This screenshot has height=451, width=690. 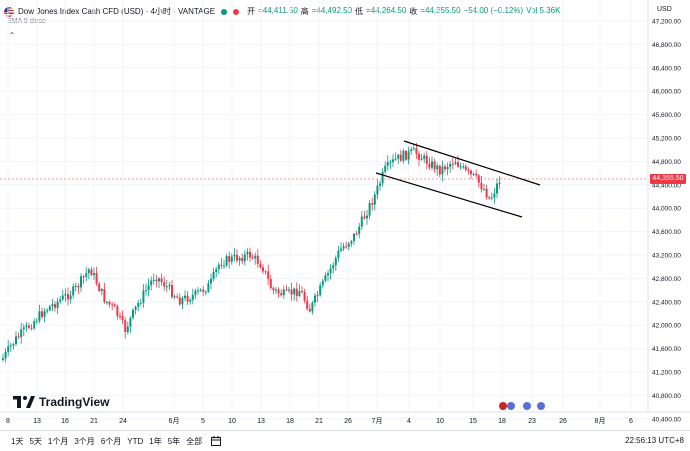 What do you see at coordinates (17, 441) in the screenshot?
I see `range-1d-button: 1天` at bounding box center [17, 441].